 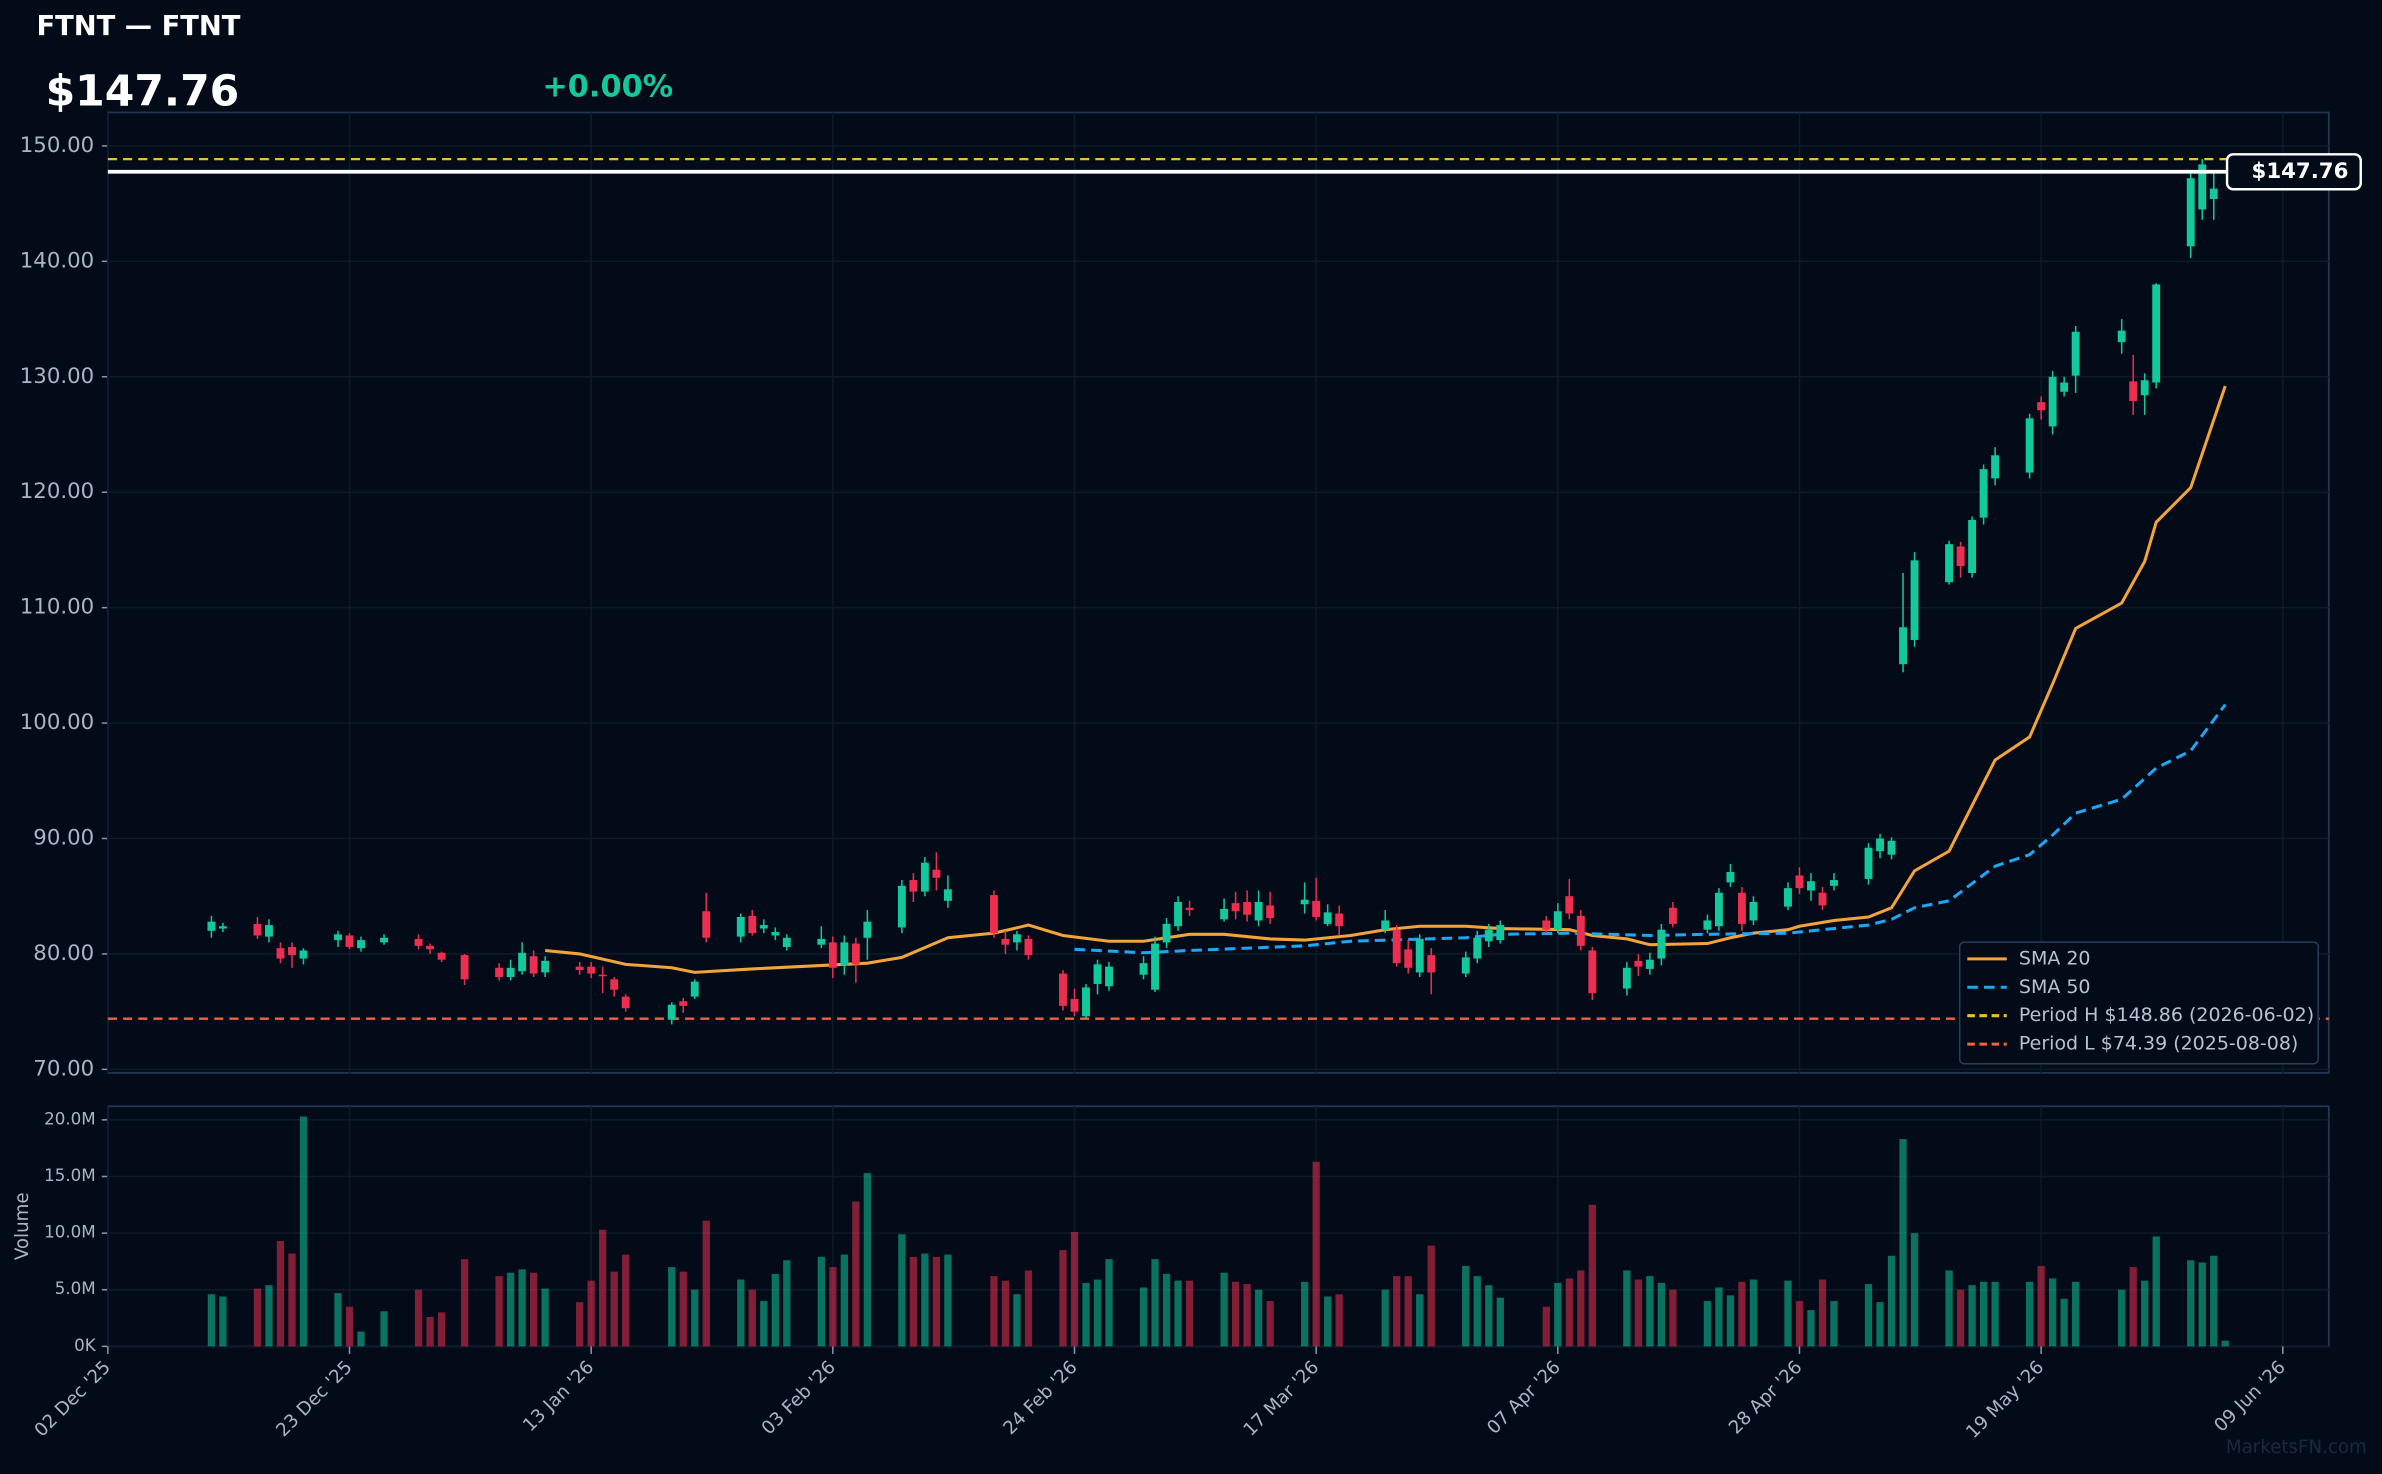 I want to click on sma-line, so click(x=1650, y=829).